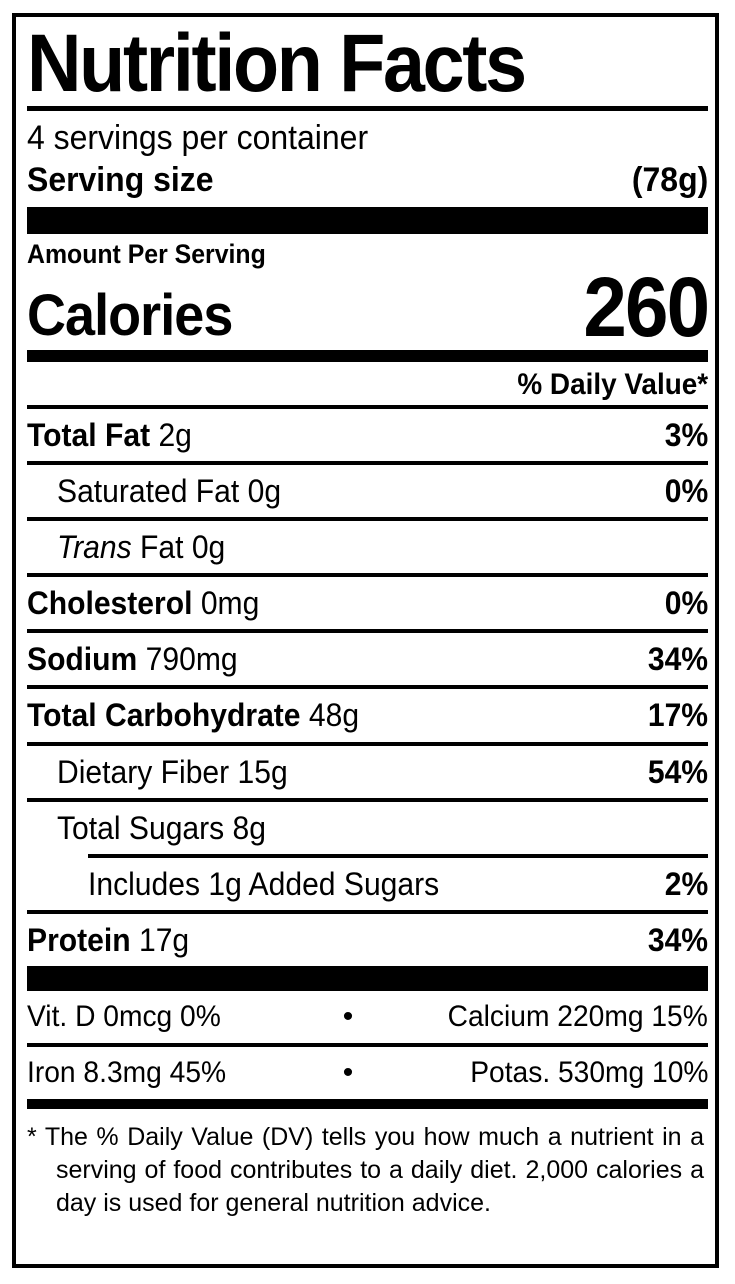  I want to click on calories-value: 260, so click(646, 306).